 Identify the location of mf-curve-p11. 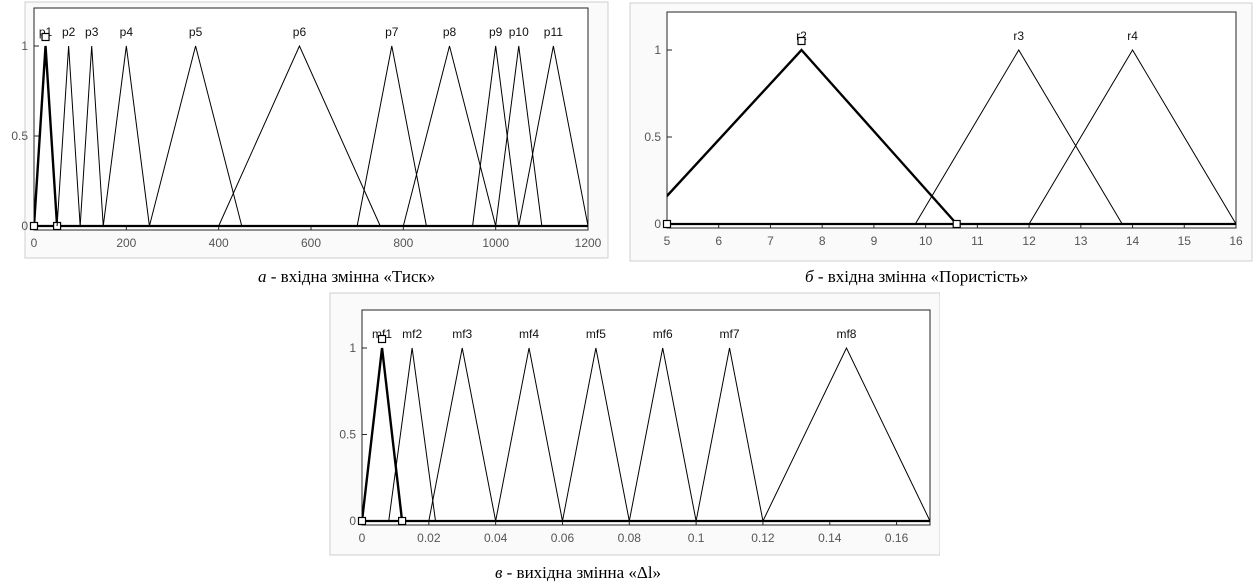
(553, 136).